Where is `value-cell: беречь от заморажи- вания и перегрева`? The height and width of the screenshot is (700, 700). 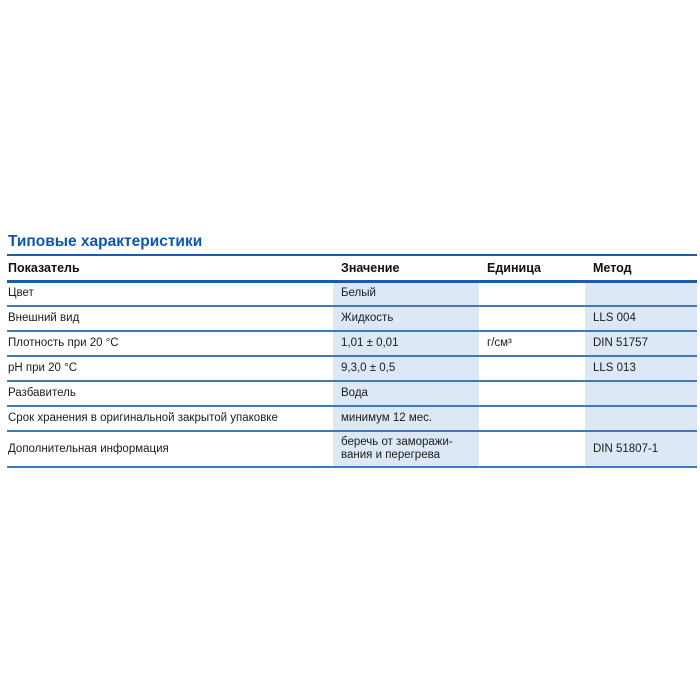
value-cell: беречь от заморажи- вания и перегрева is located at coordinates (406, 449).